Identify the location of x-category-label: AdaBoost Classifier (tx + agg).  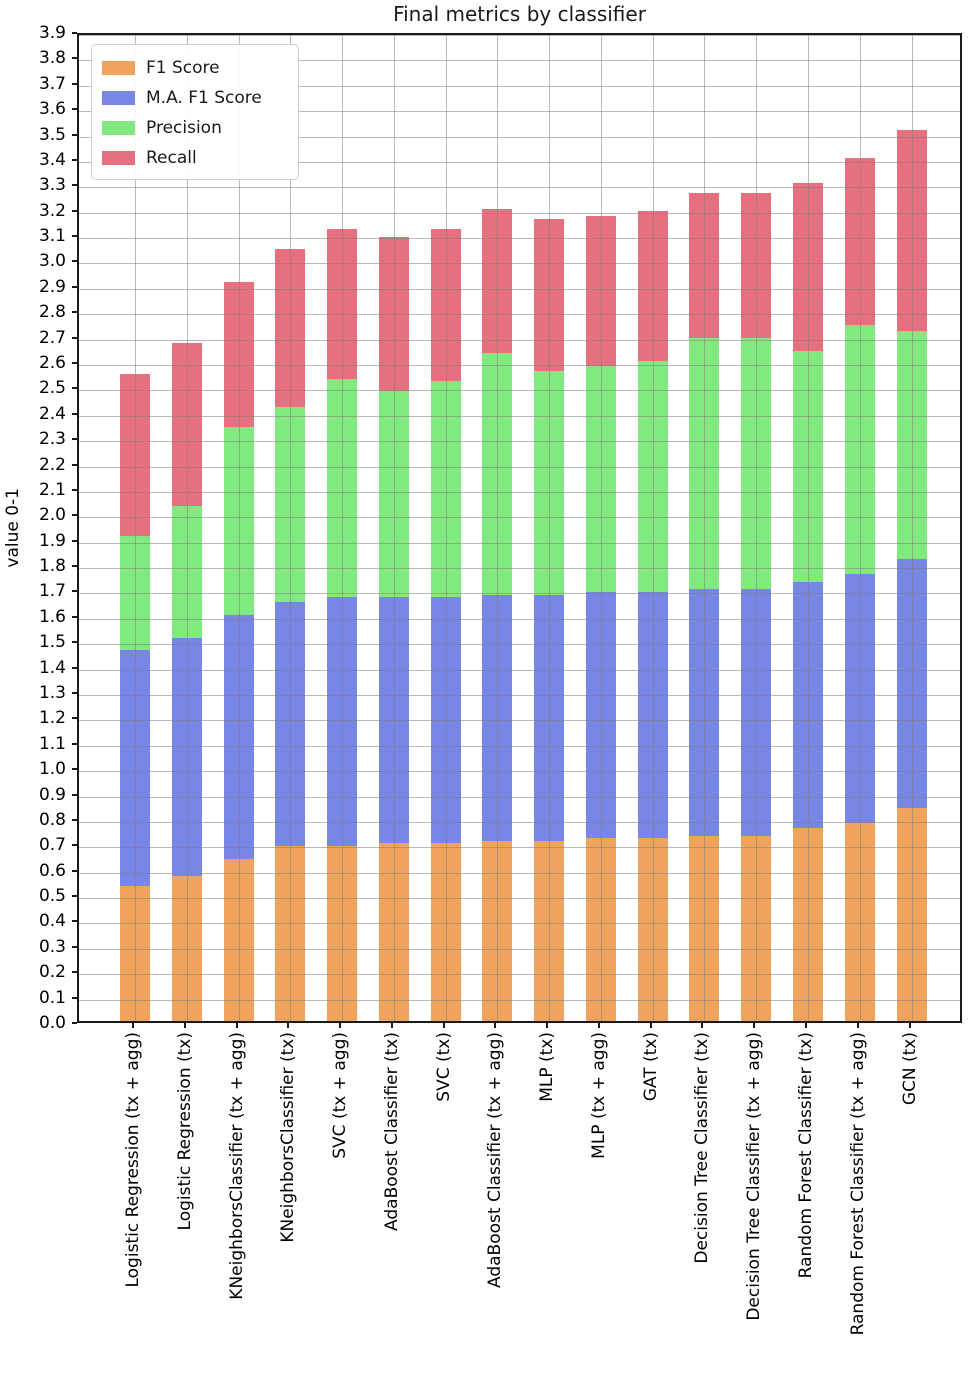
(495, 1160).